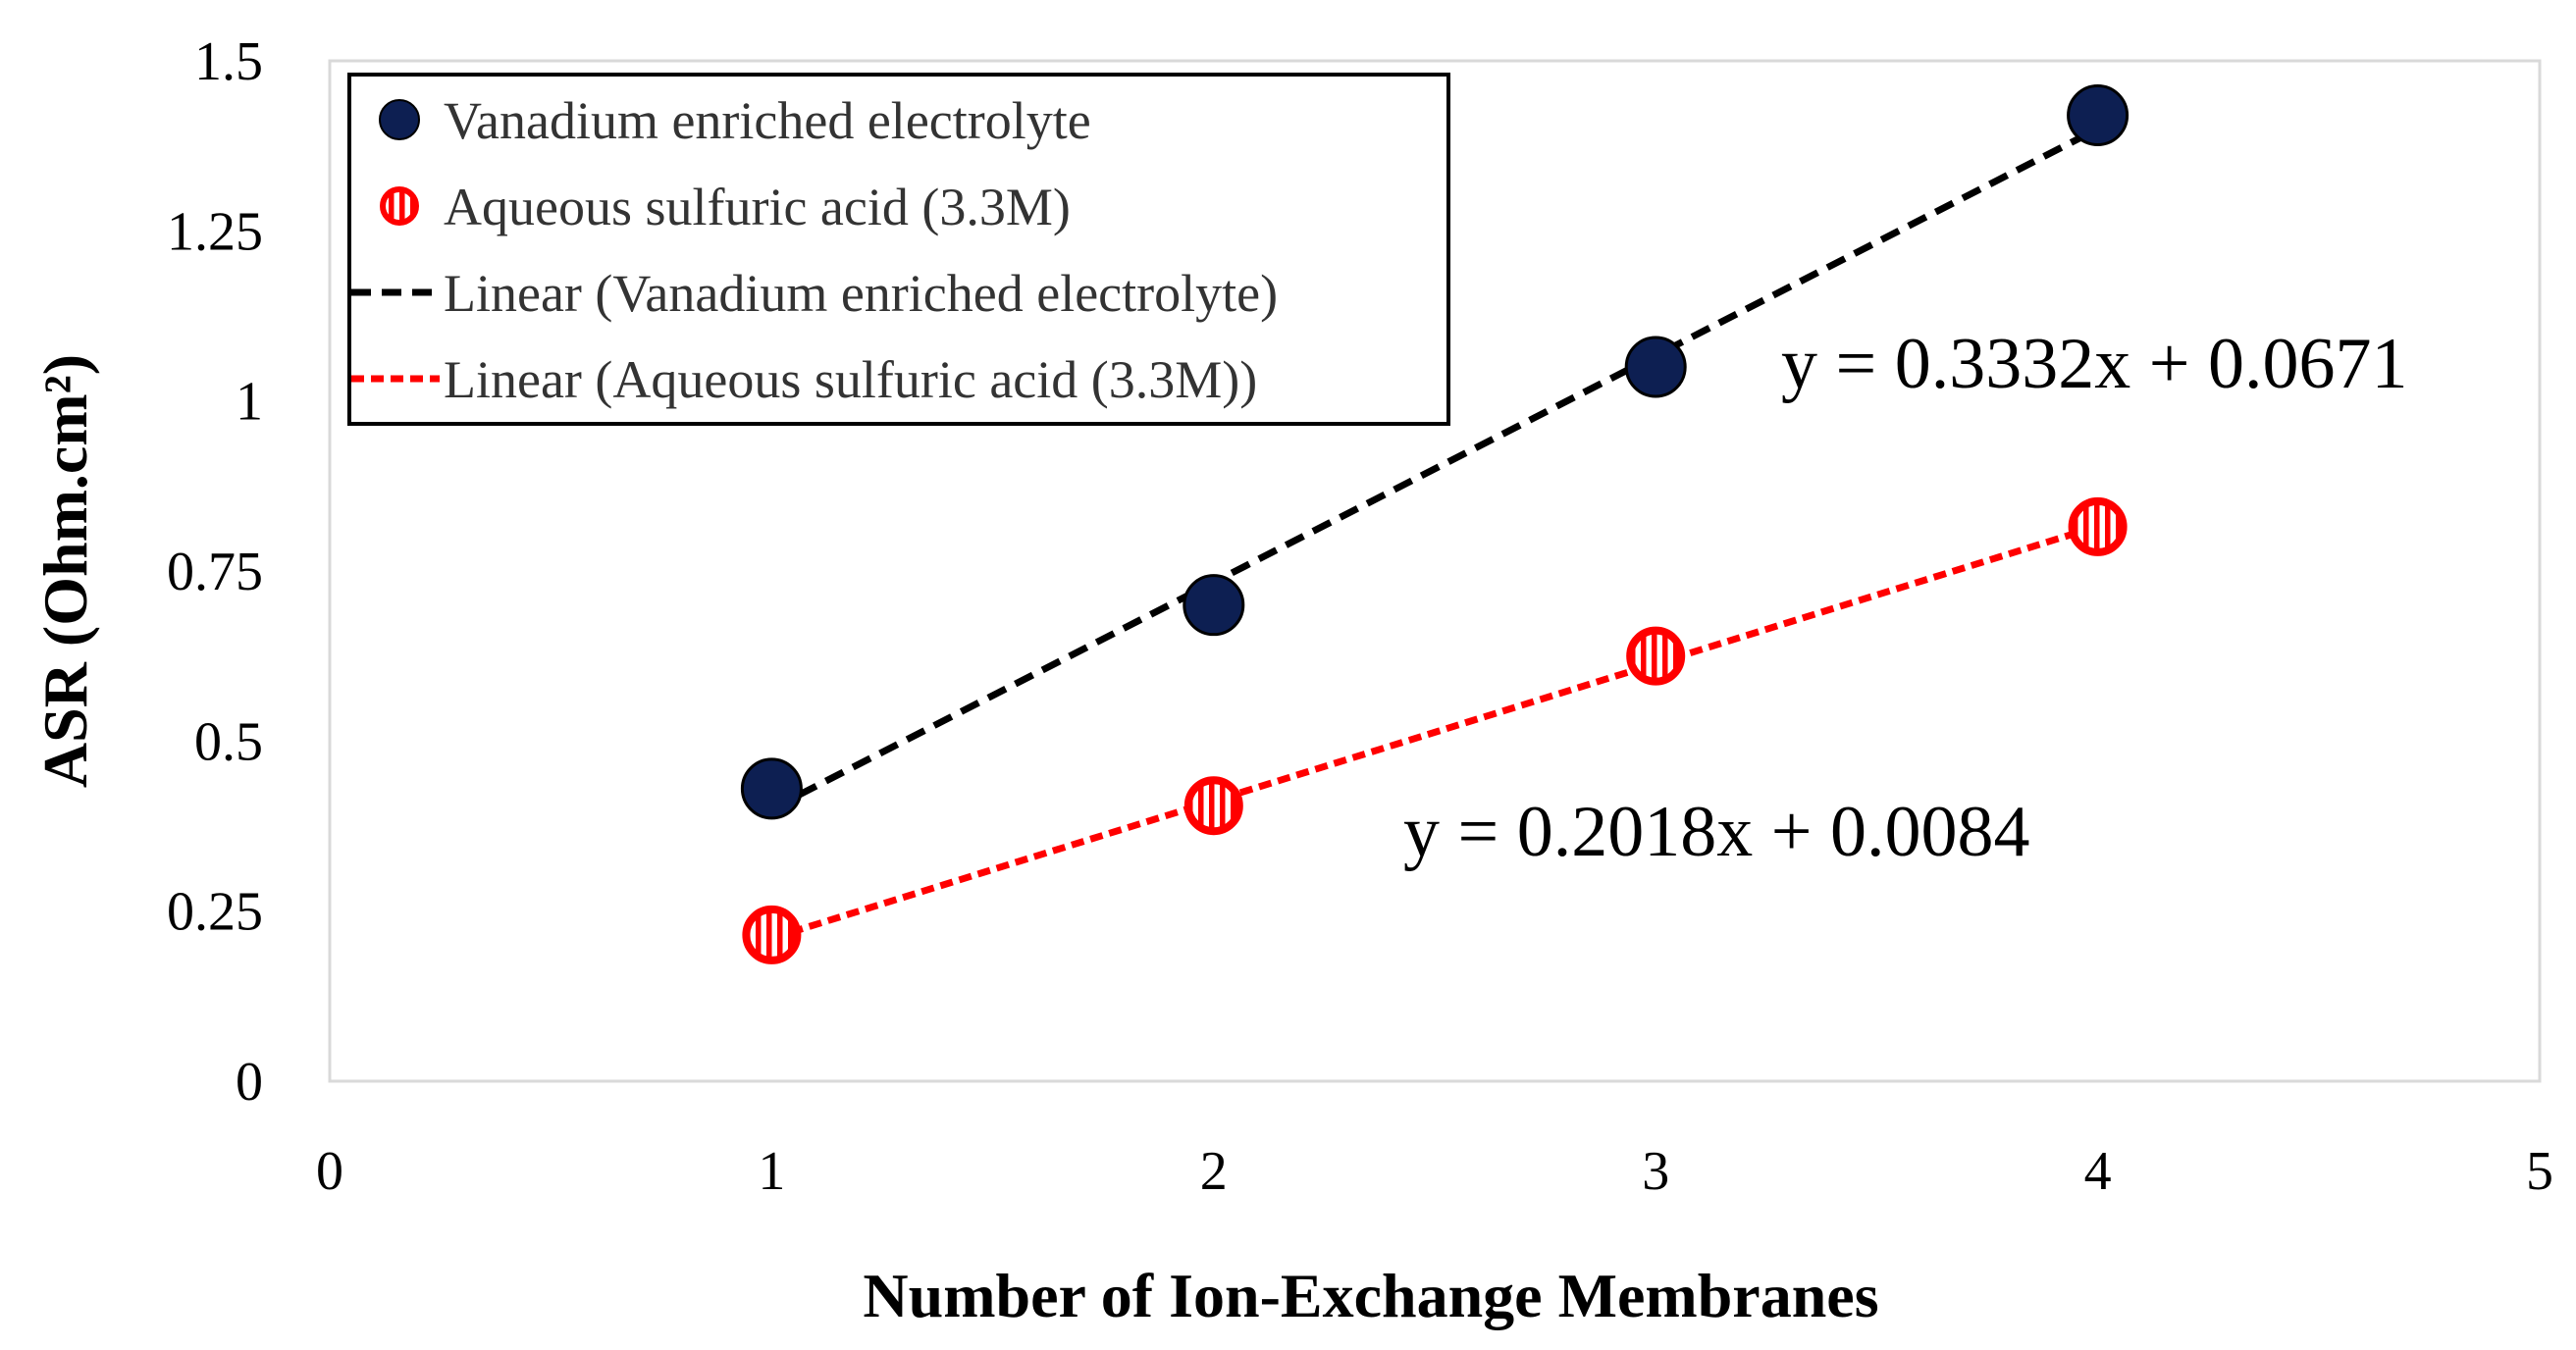 This screenshot has height=1350, width=2576. I want to click on x-tick-label: 1, so click(771, 1171).